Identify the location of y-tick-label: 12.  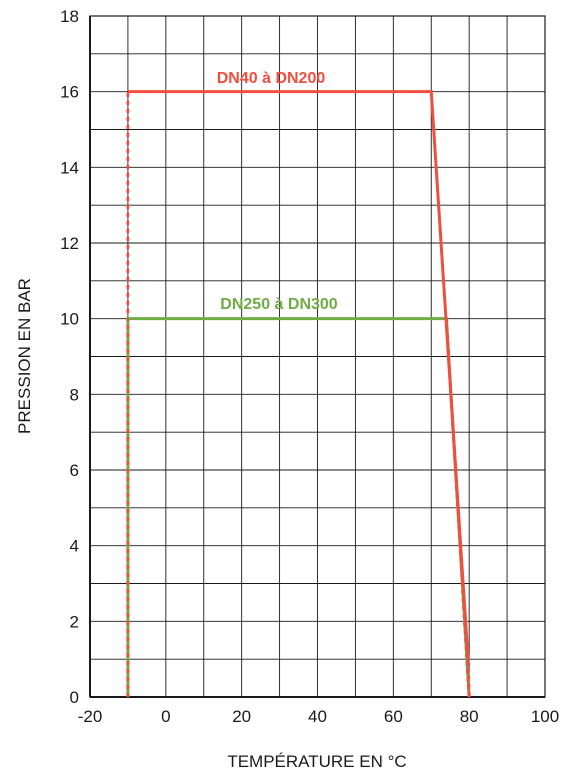
(69, 243).